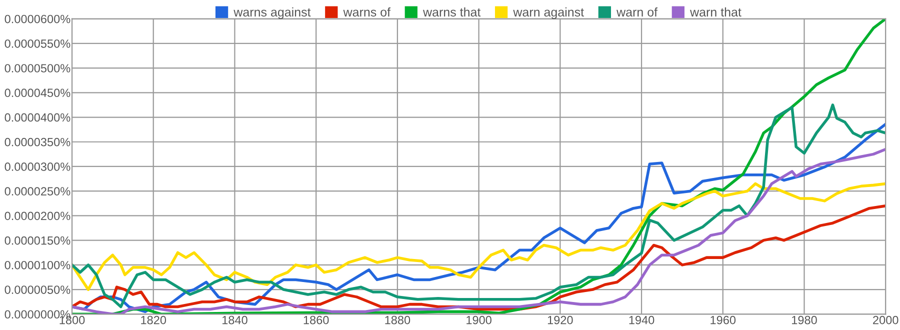 This screenshot has width=900, height=330. Describe the element at coordinates (451, 12) in the screenshot. I see `legend-label: warns that` at that location.